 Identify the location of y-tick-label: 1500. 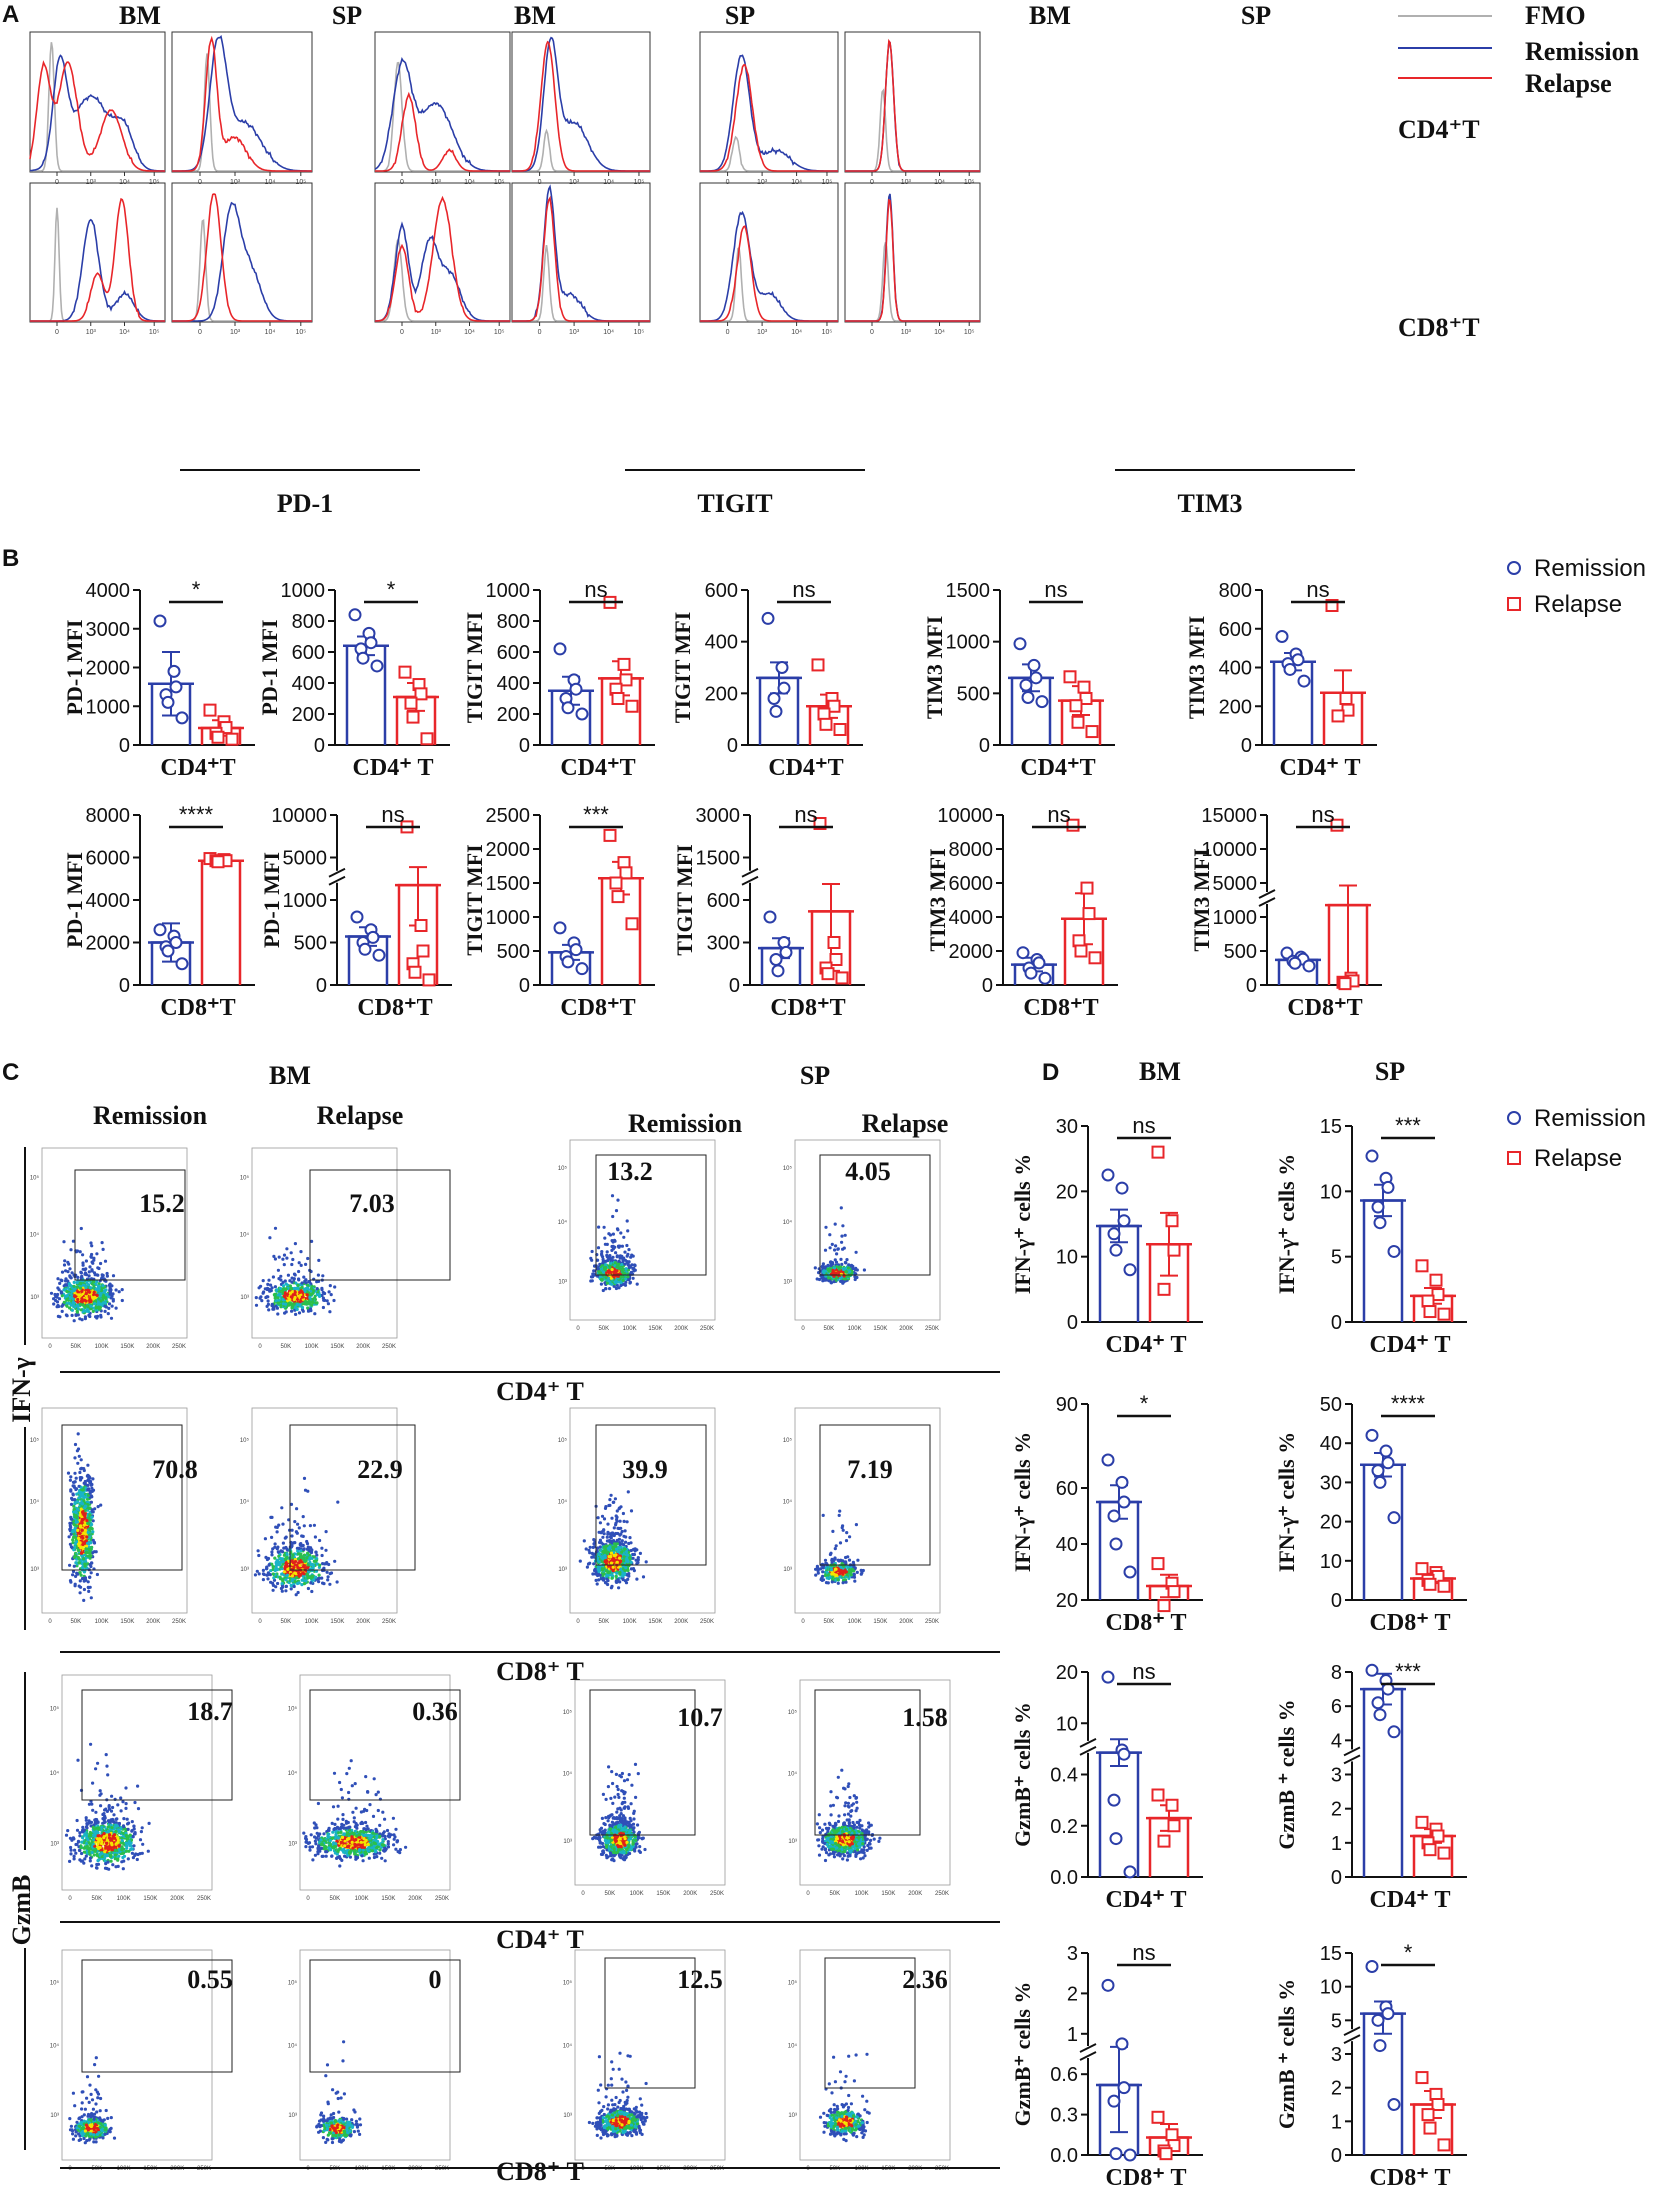
(718, 859).